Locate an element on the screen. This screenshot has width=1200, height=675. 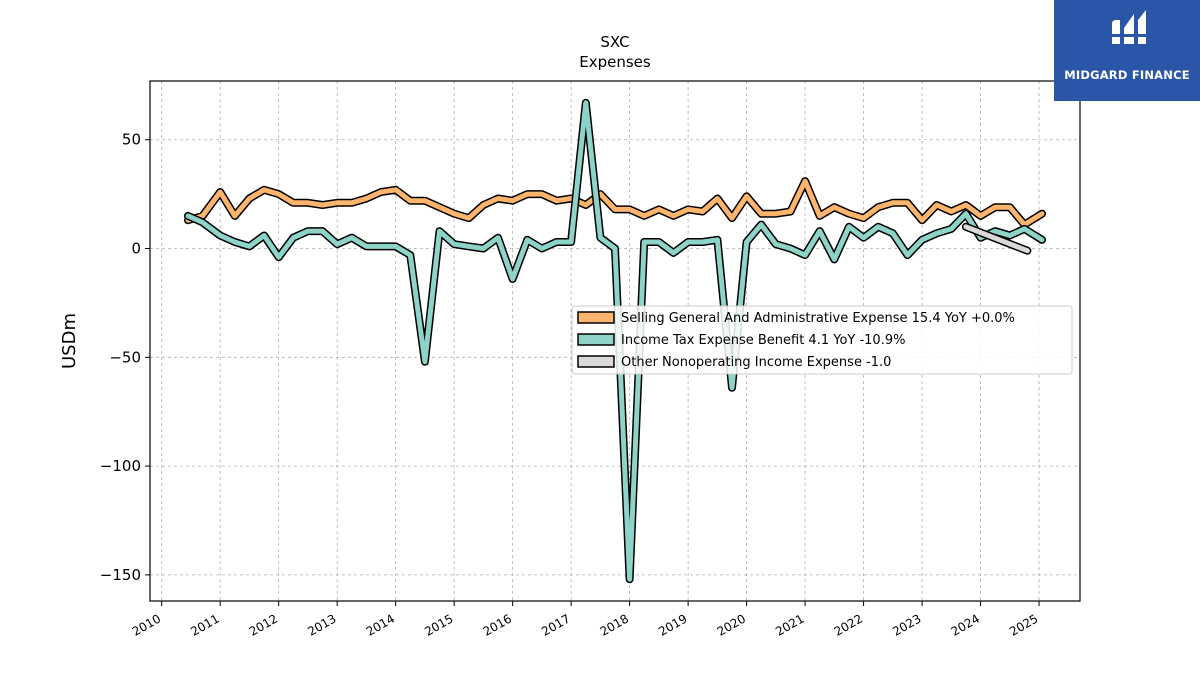
chart-subtitle: Expenses is located at coordinates (615, 62).